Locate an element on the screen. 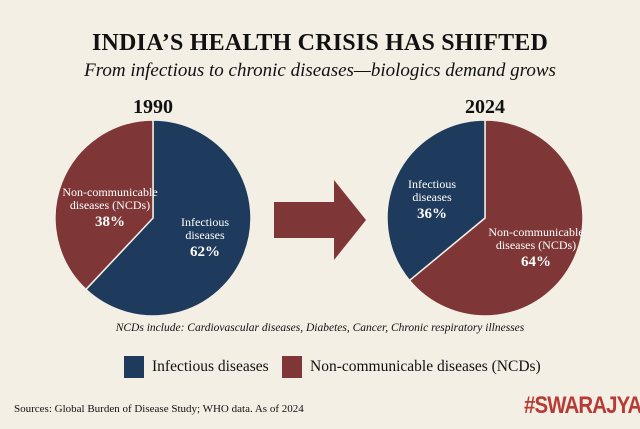  legend-item-infectious: Infectious diseases is located at coordinates (196, 367).